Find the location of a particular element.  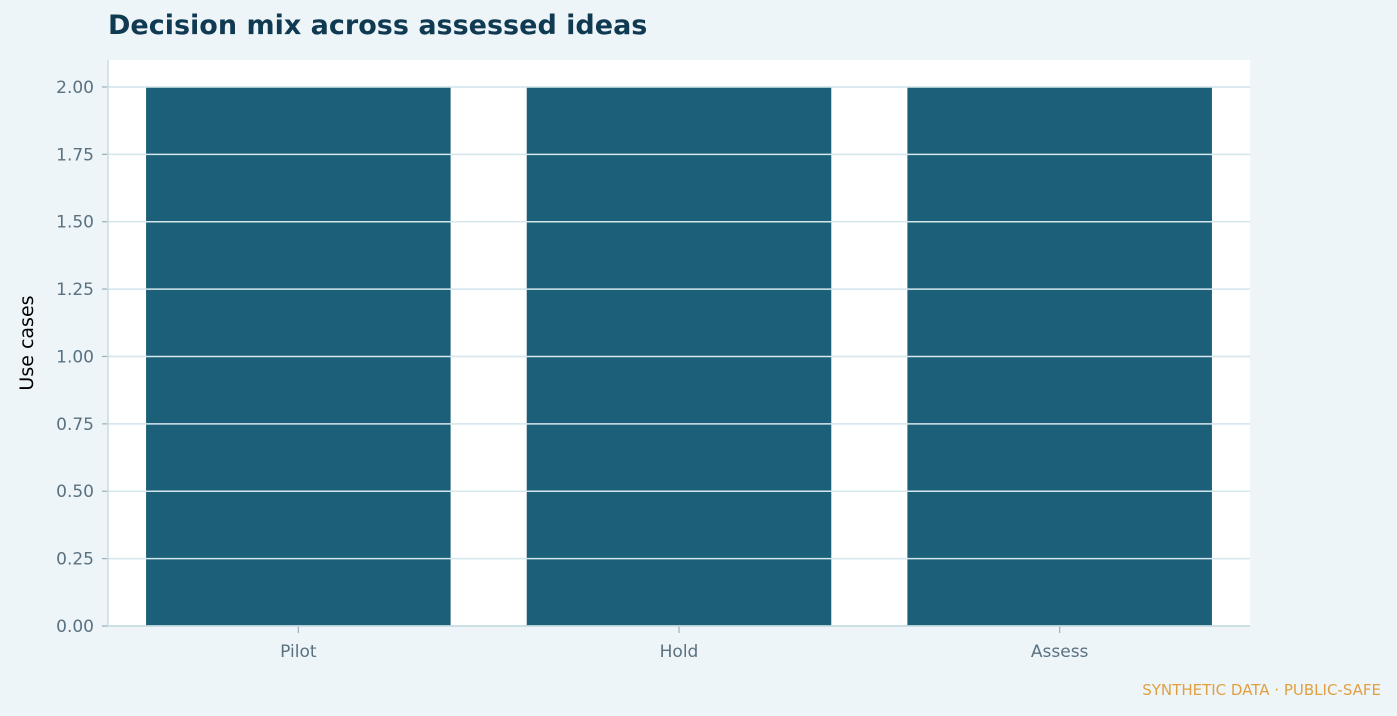

y-tick-label: 1.75 is located at coordinates (75, 155).